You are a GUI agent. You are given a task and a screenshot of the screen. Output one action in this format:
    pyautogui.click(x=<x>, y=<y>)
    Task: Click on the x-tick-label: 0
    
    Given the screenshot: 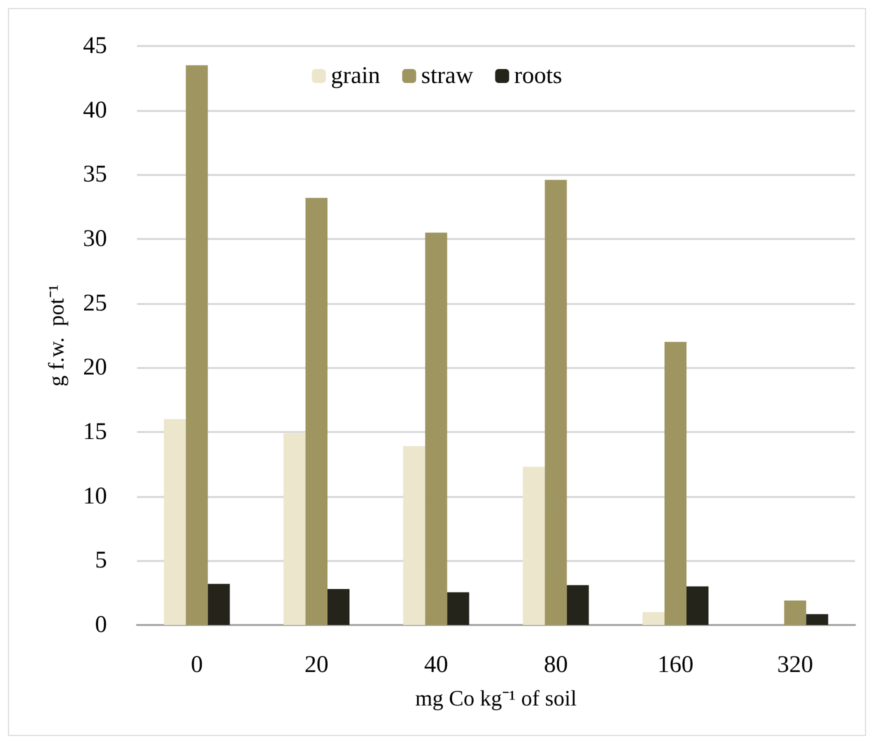 What is the action you would take?
    pyautogui.click(x=196, y=665)
    